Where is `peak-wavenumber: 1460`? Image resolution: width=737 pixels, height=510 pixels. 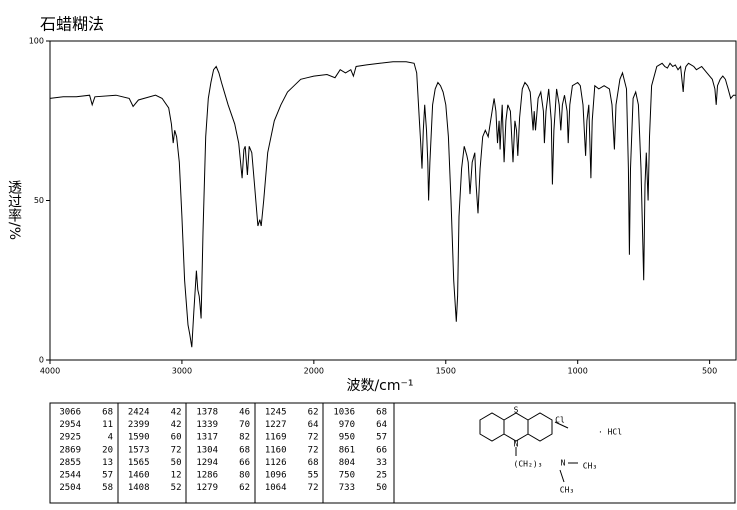 peak-wavenumber: 1460 is located at coordinates (139, 476).